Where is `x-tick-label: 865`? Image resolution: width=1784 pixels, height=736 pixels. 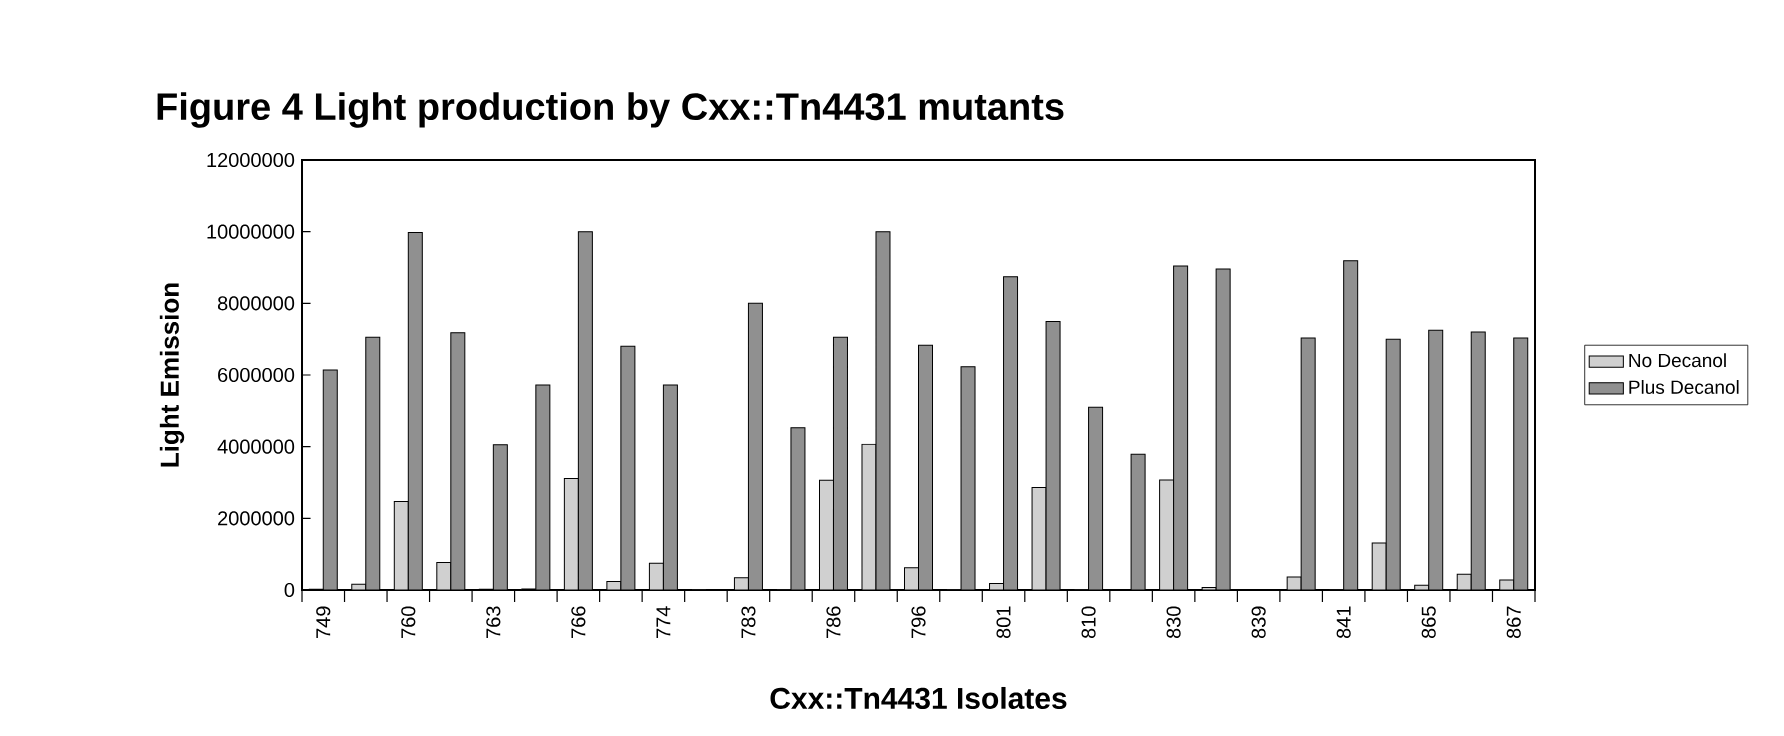
x-tick-label: 865 is located at coordinates (1428, 622).